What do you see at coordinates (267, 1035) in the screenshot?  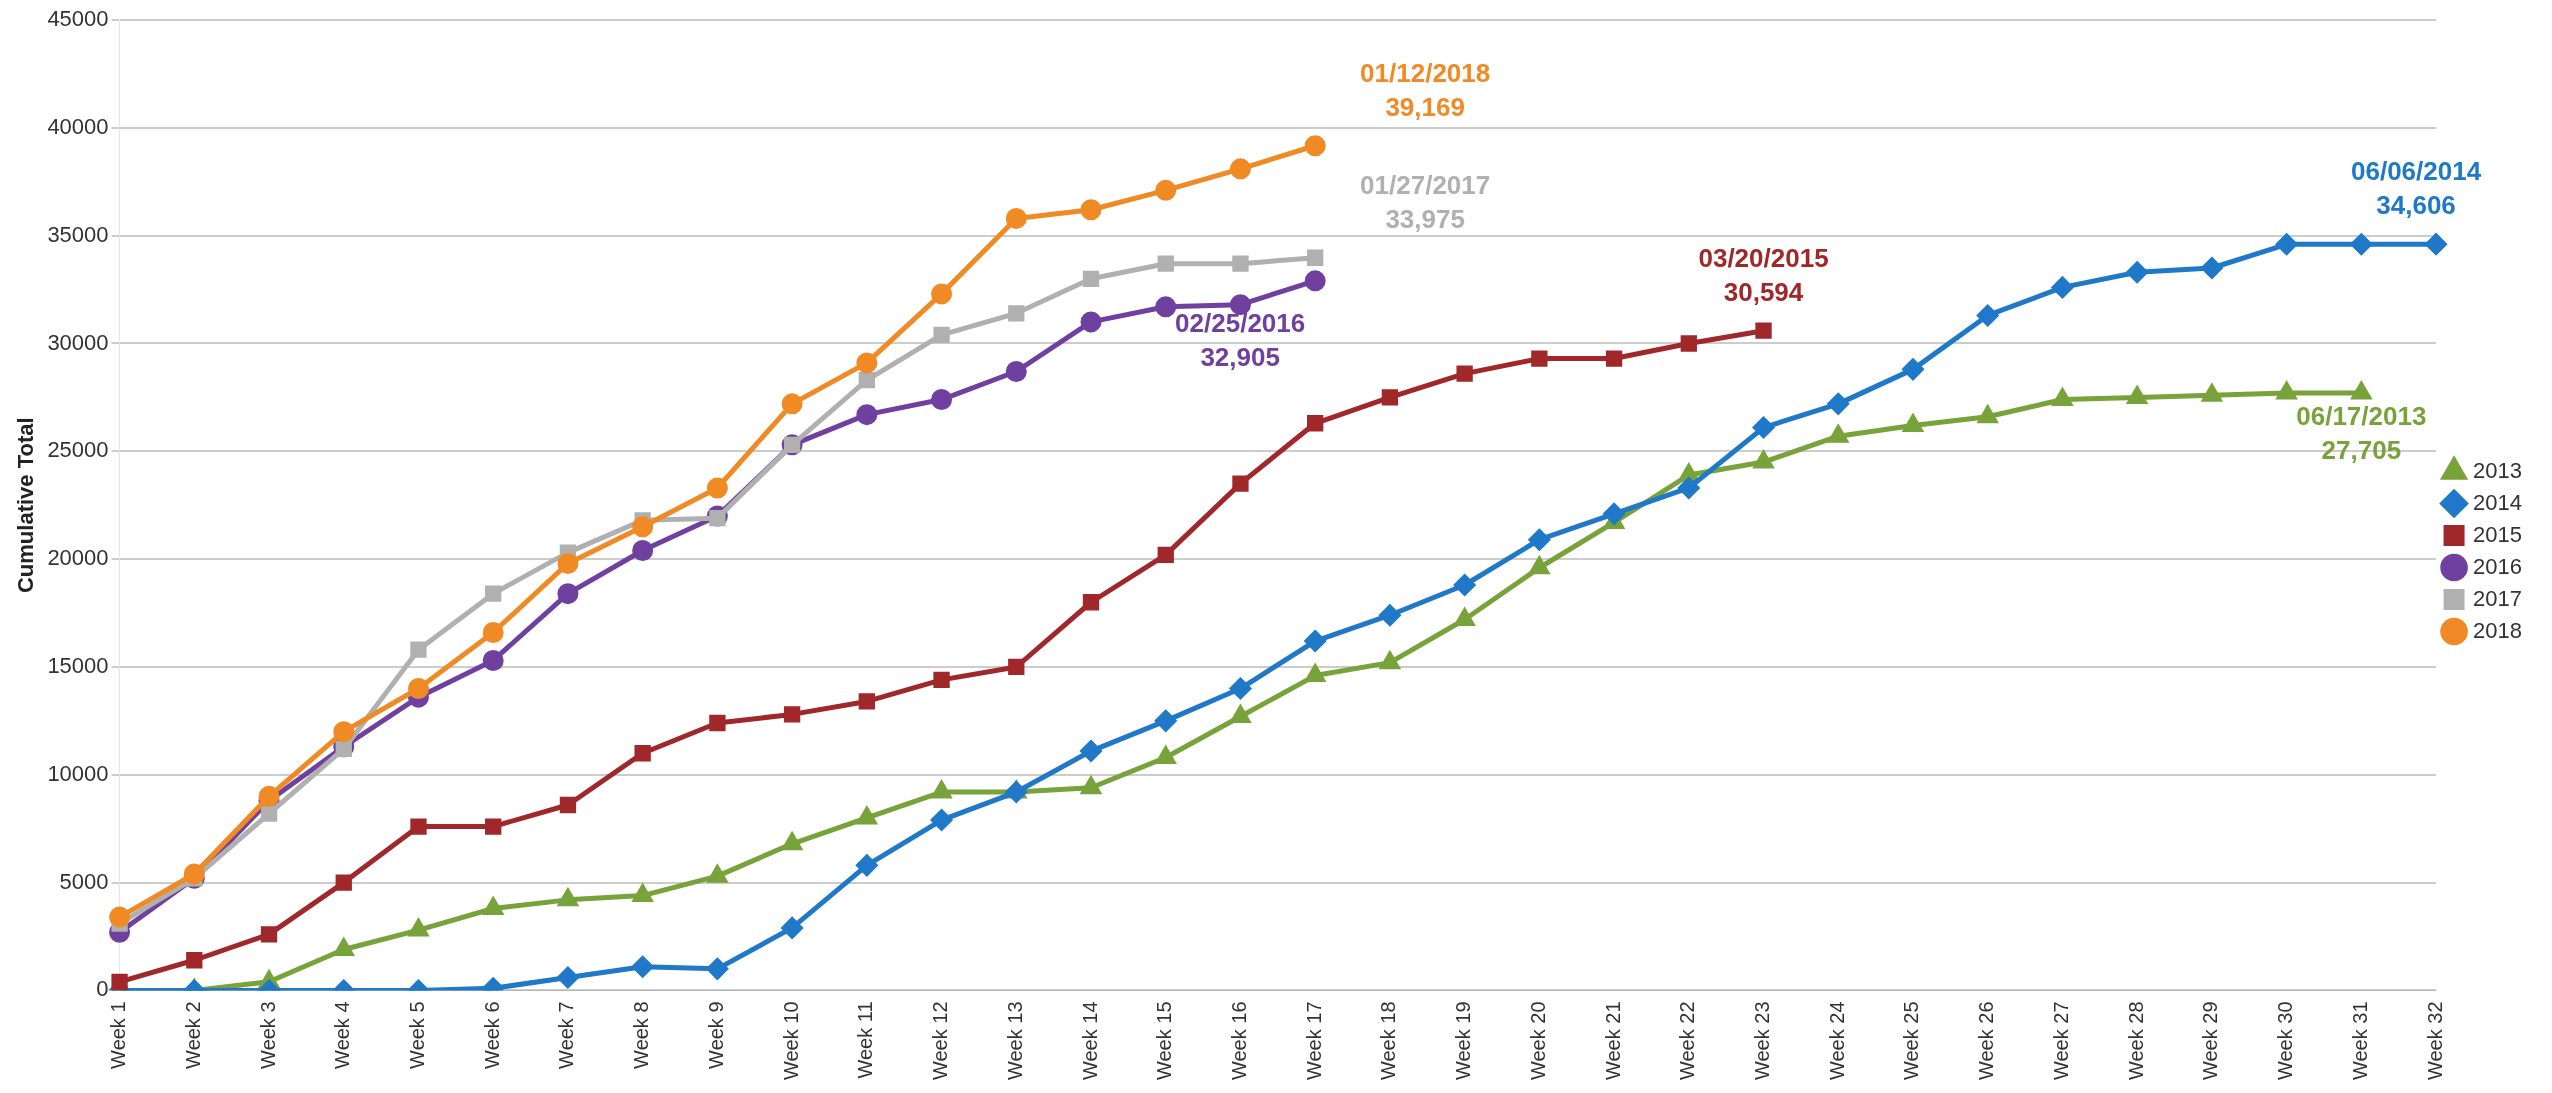 I see `x-tick-label: Week 3` at bounding box center [267, 1035].